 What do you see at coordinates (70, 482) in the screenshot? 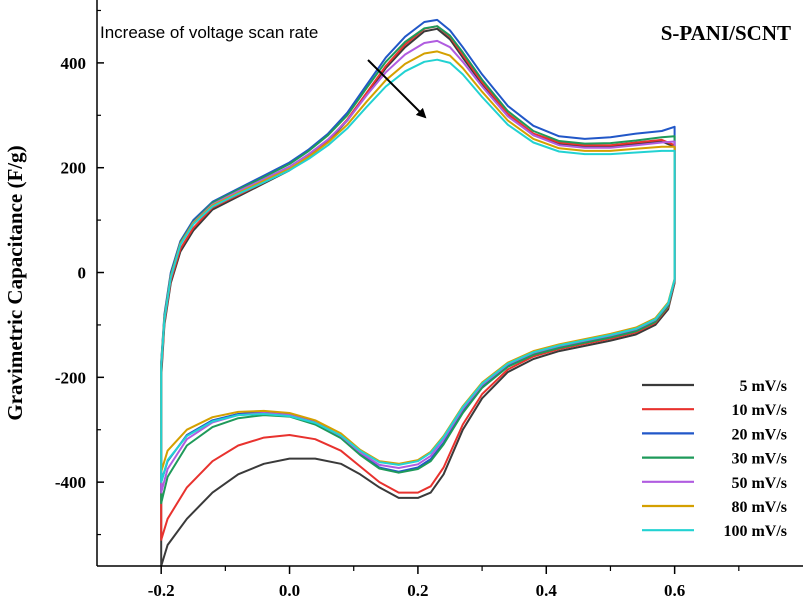
I see `y-tick-label: -400` at bounding box center [70, 482].